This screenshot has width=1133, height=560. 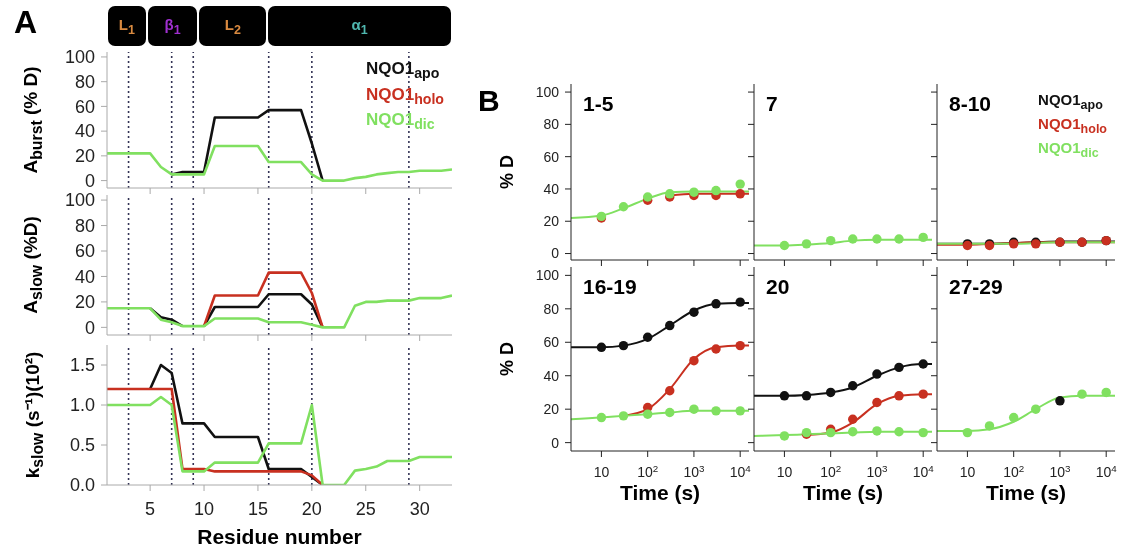 I want to click on text: B, so click(x=489, y=101).